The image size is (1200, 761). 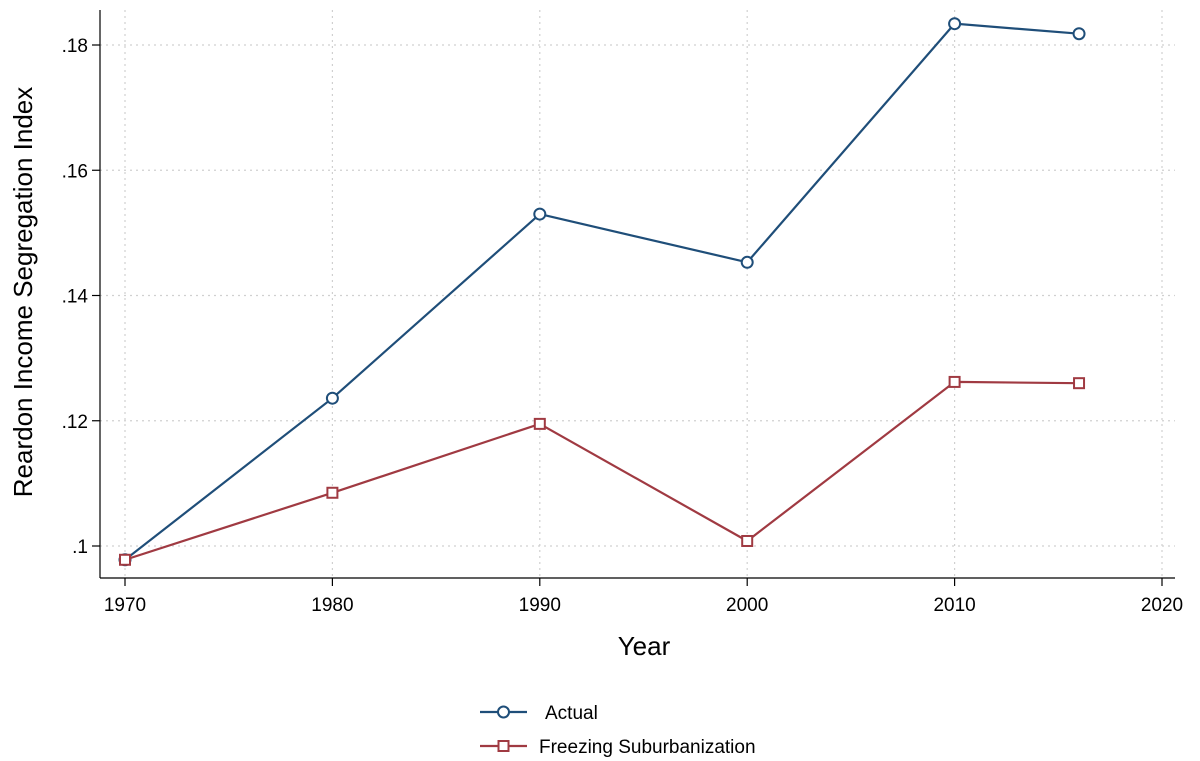 What do you see at coordinates (643, 597) in the screenshot?
I see `x-axis-ticks: 1970 1980 1990 2000 2010 2020` at bounding box center [643, 597].